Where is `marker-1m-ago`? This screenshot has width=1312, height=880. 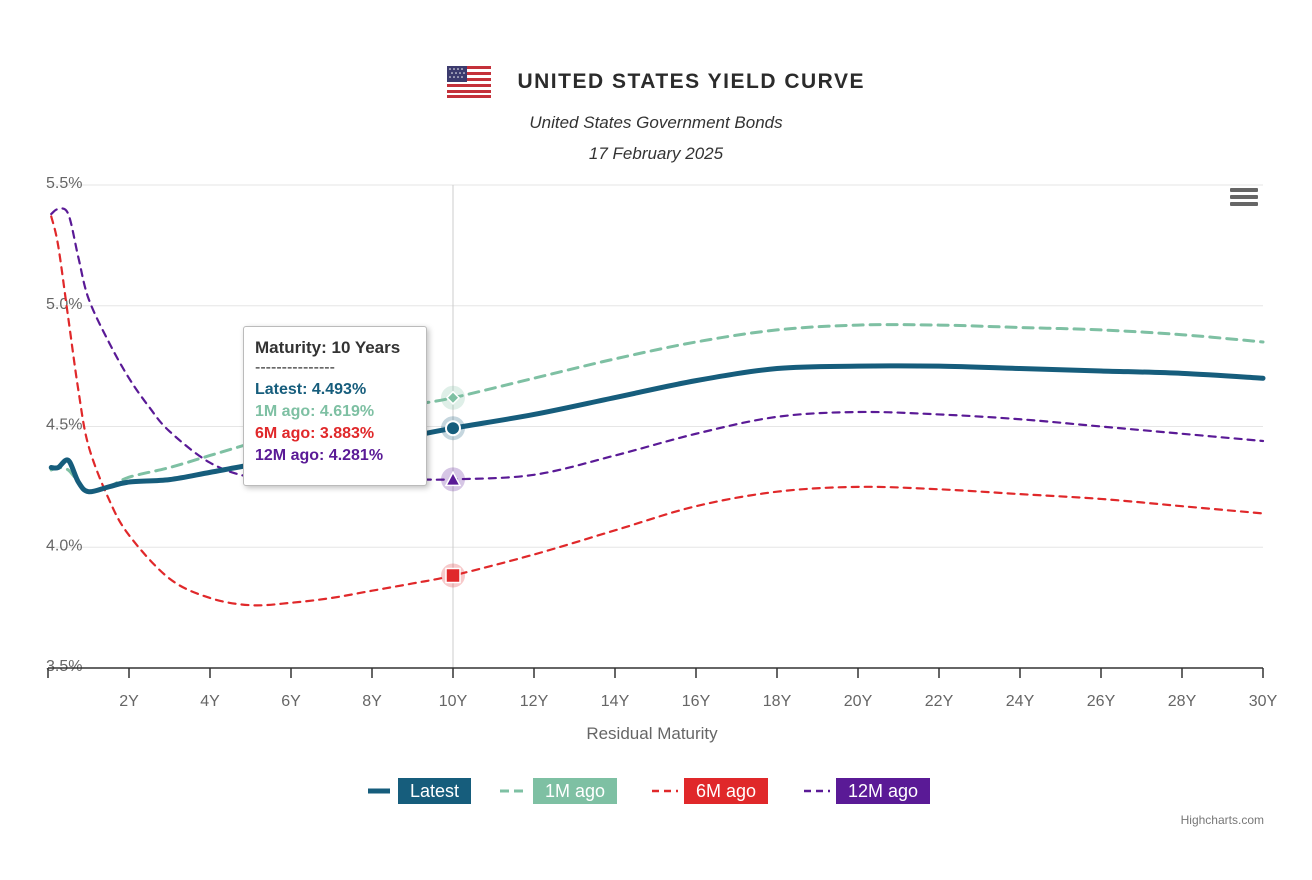 marker-1m-ago is located at coordinates (453, 397).